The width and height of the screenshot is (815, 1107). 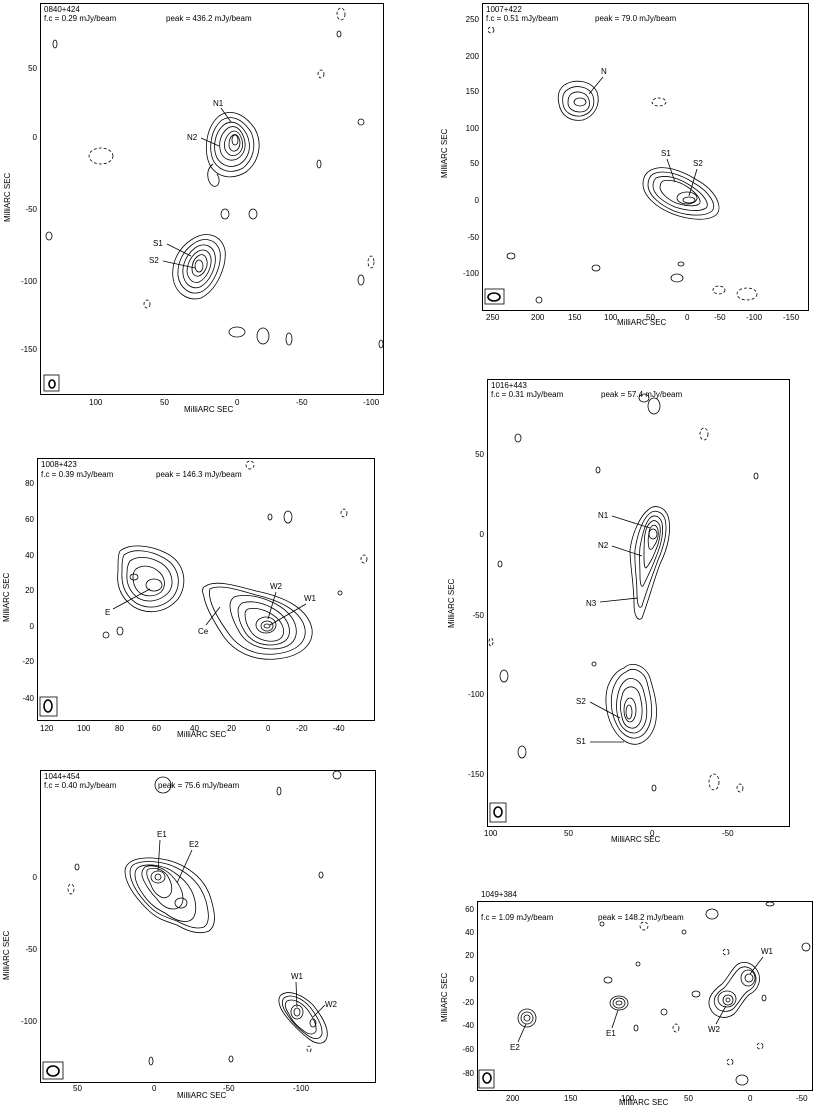 What do you see at coordinates (28, 661) in the screenshot?
I see `svg-text: -20` at bounding box center [28, 661].